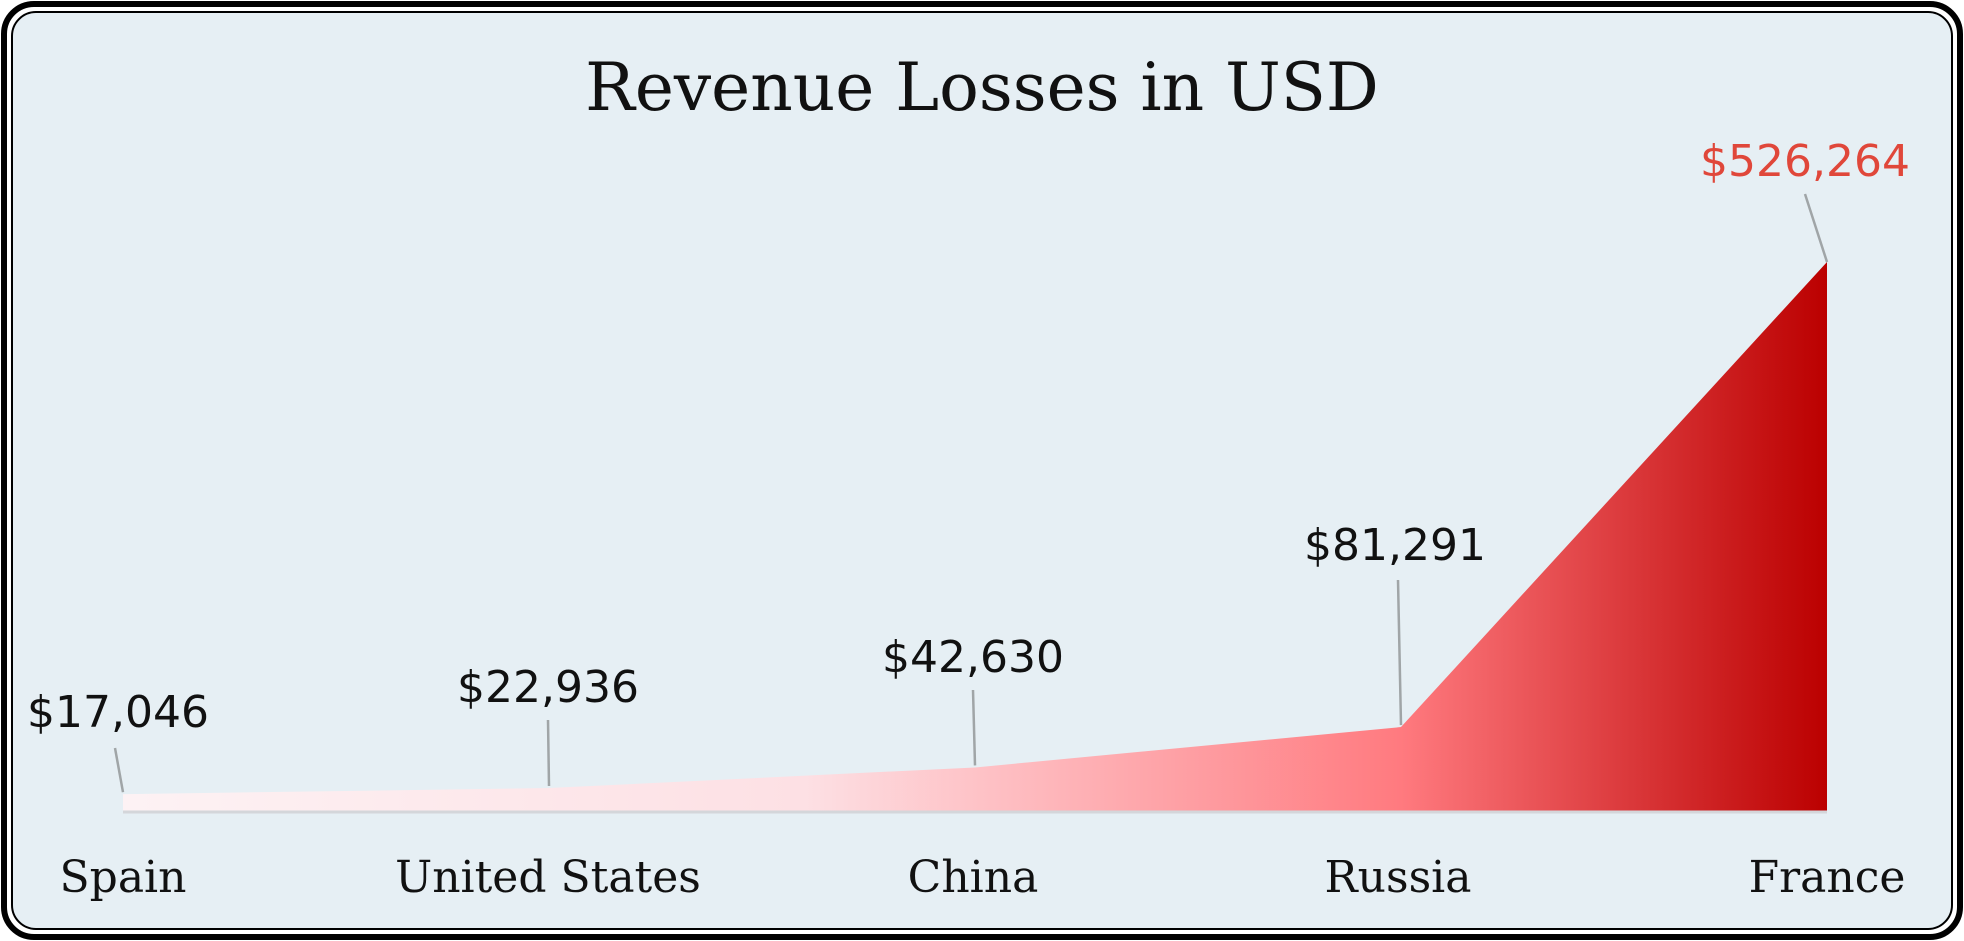 Image resolution: width=1964 pixels, height=941 pixels. Describe the element at coordinates (1398, 877) in the screenshot. I see `category-label: Russia` at that location.